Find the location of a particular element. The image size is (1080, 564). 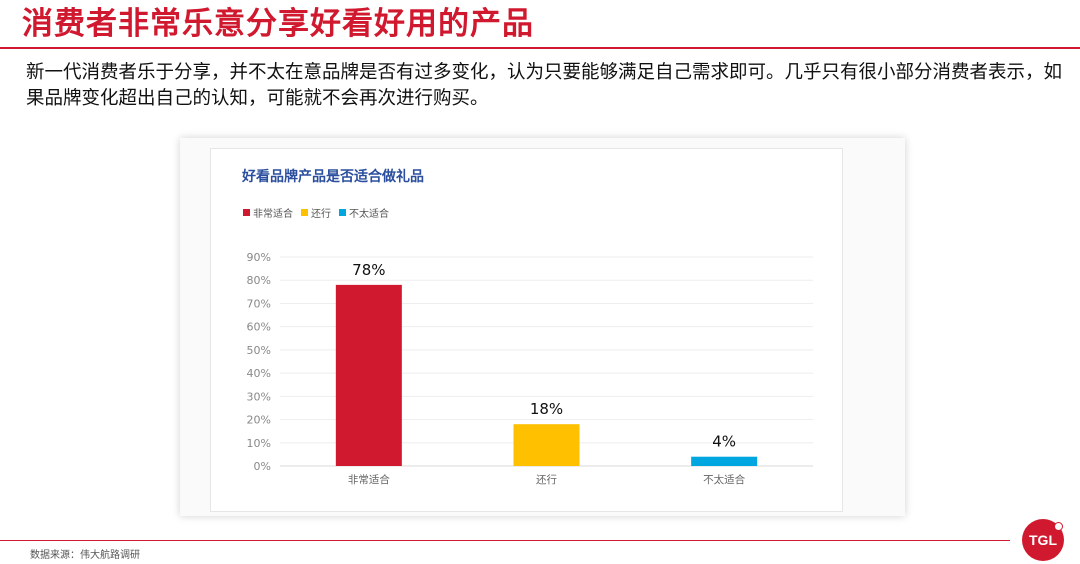

y-tick-label: 10% is located at coordinates (259, 443).